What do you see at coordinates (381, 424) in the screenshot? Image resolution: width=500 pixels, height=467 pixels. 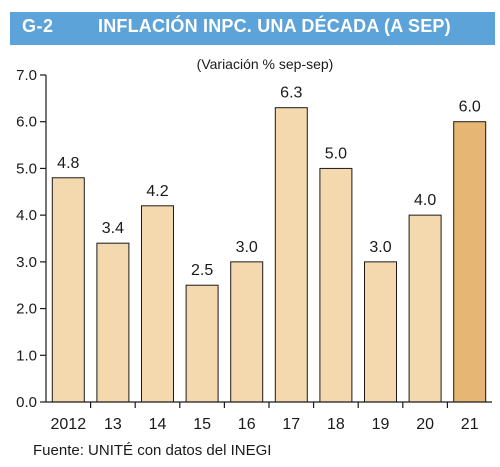 I see `x-tick-label: 19` at bounding box center [381, 424].